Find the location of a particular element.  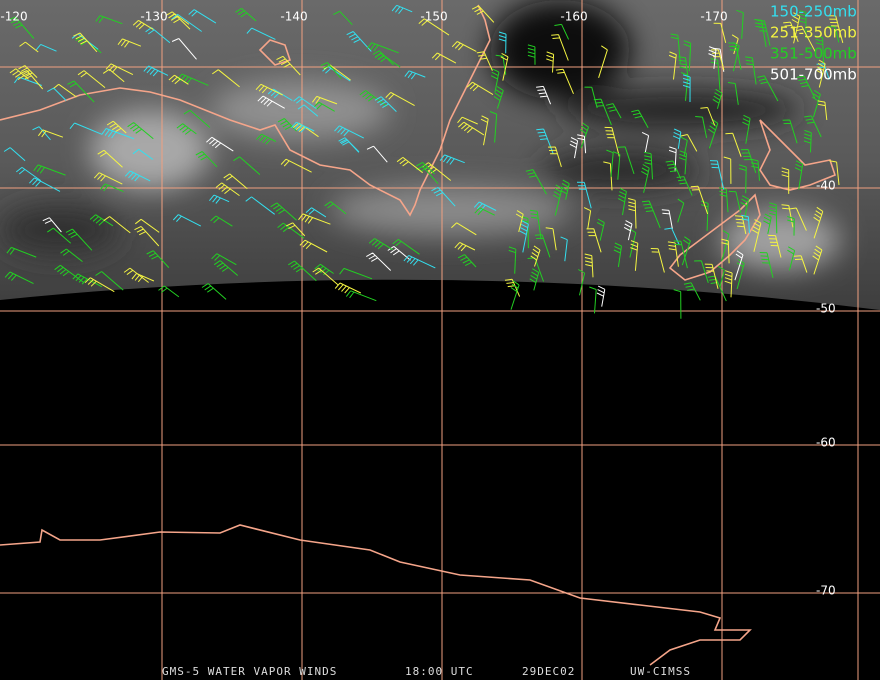

footer-text: GMS-5 WATER VAPOR WINDS is located at coordinates (249, 671).